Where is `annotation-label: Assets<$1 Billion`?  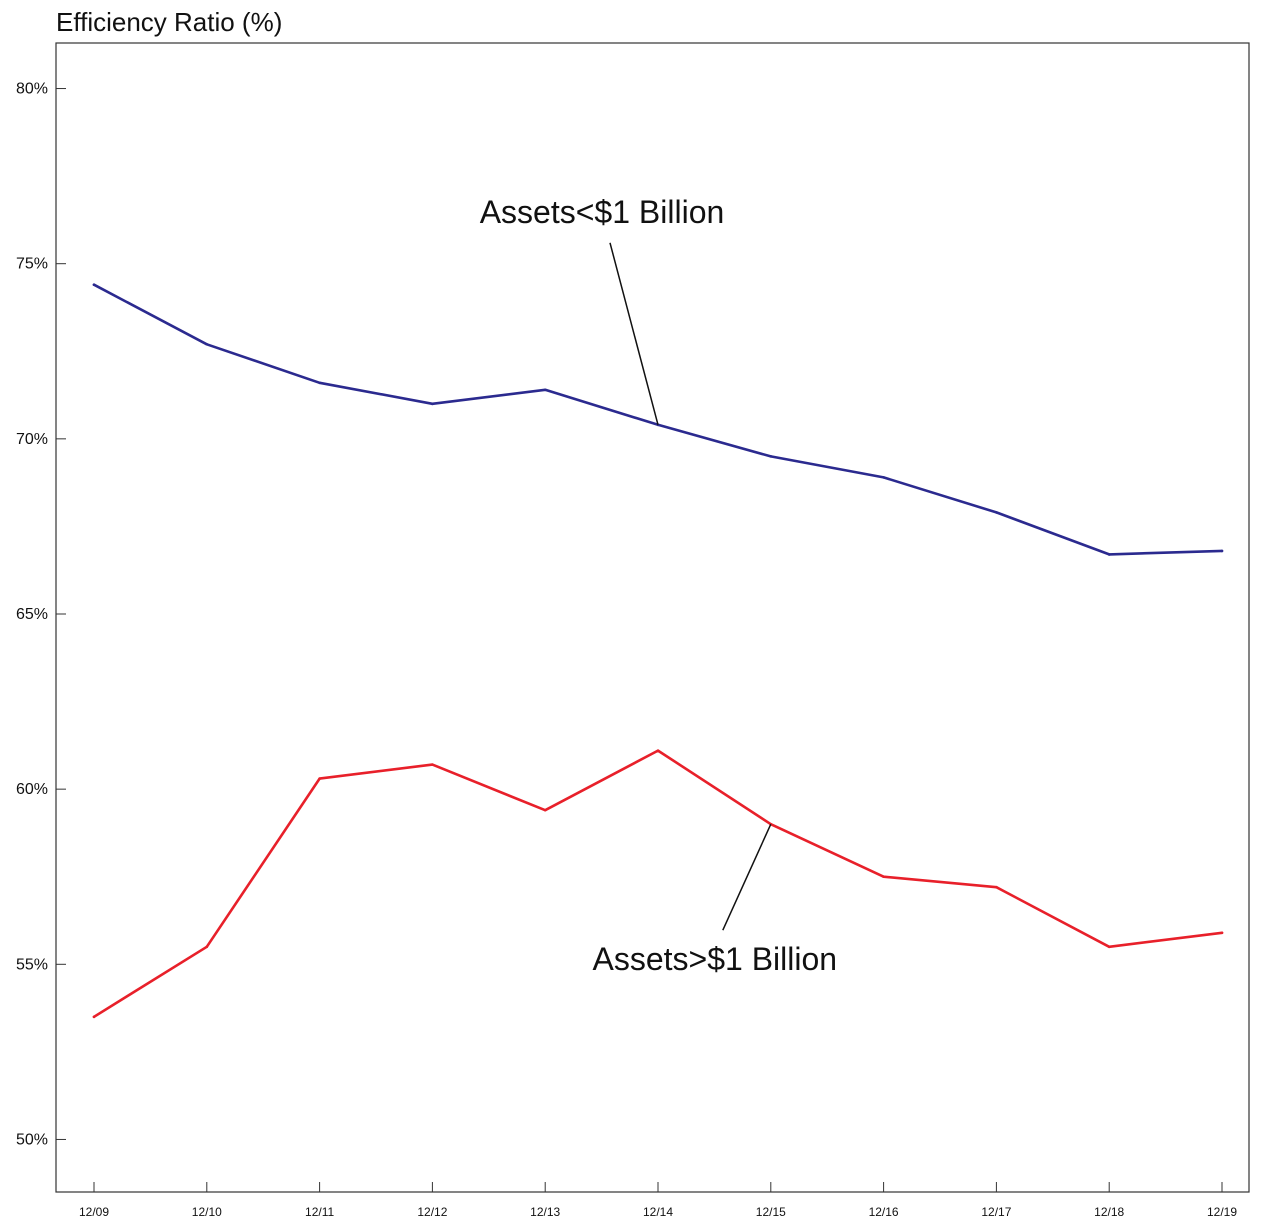 annotation-label: Assets<$1 Billion is located at coordinates (602, 212).